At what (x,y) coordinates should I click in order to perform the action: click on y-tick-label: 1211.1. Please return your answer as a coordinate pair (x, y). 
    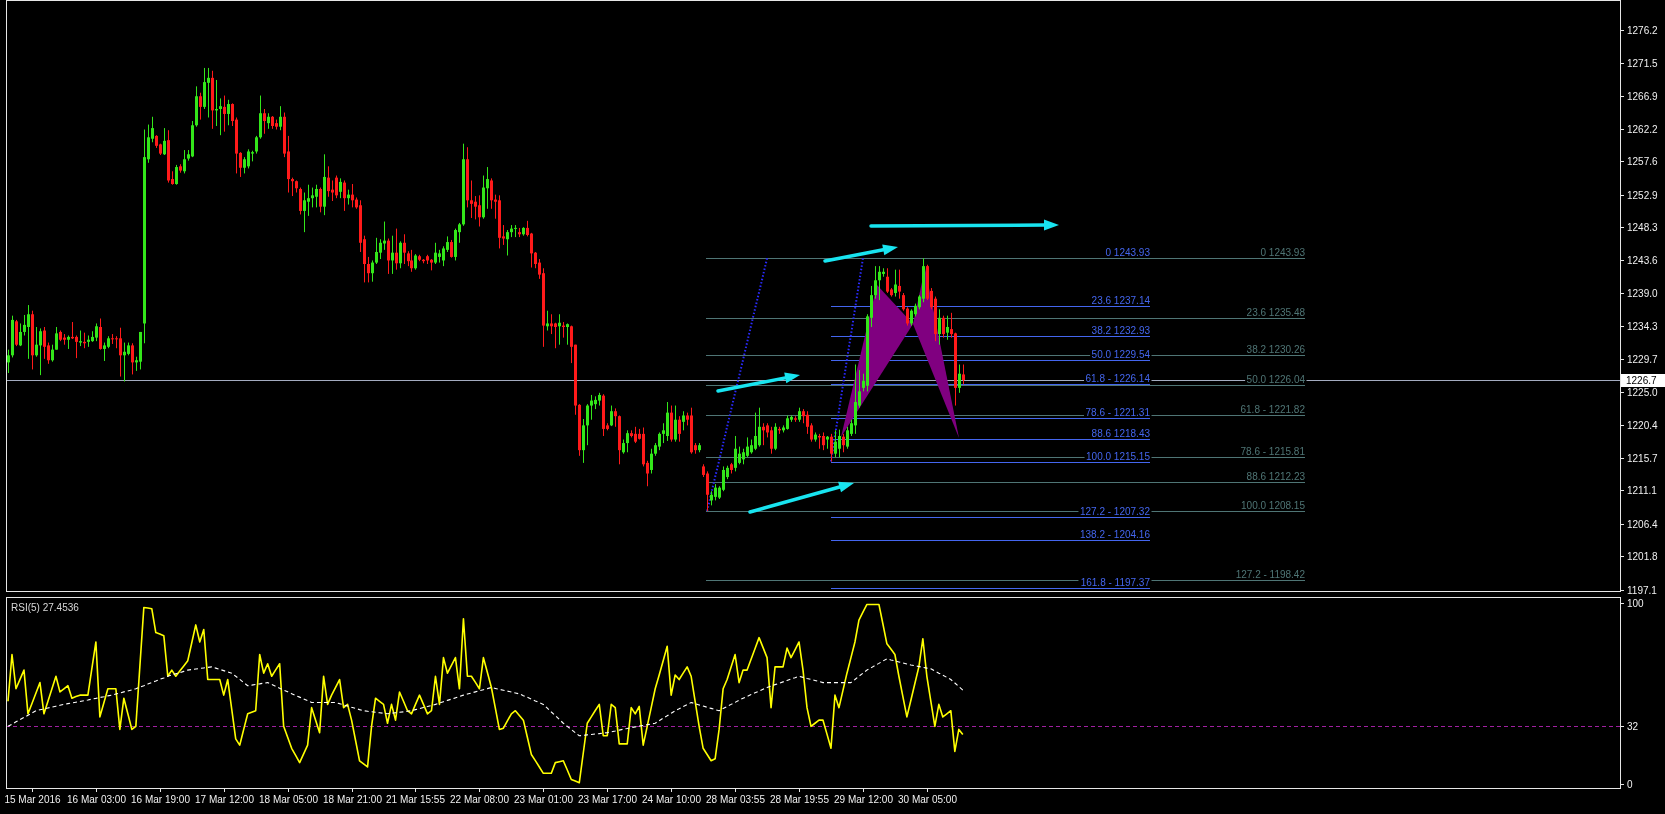
    Looking at the image, I should click on (1642, 490).